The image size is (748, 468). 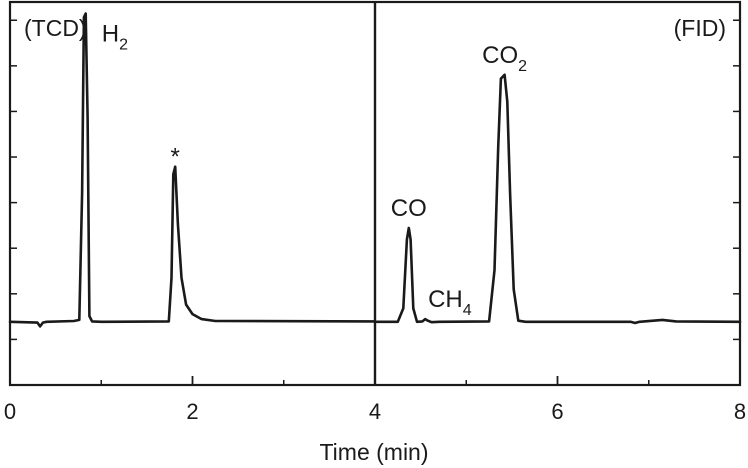 I want to click on peak-label: *, so click(x=174, y=157).